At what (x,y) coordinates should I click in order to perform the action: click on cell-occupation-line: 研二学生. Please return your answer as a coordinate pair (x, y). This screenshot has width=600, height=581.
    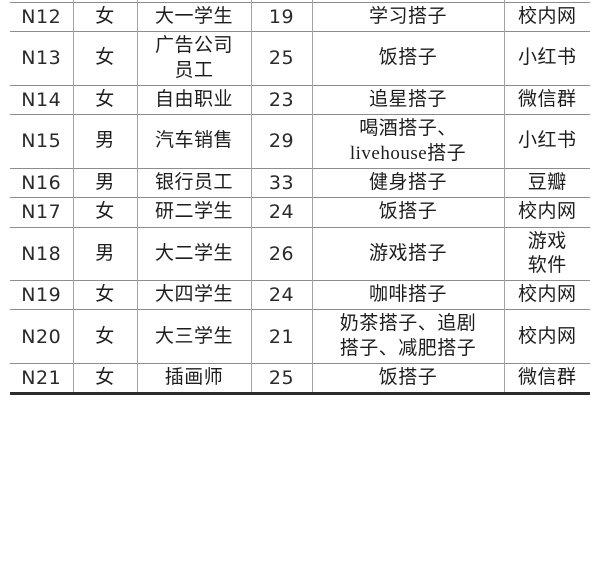
    Looking at the image, I should click on (193, 212).